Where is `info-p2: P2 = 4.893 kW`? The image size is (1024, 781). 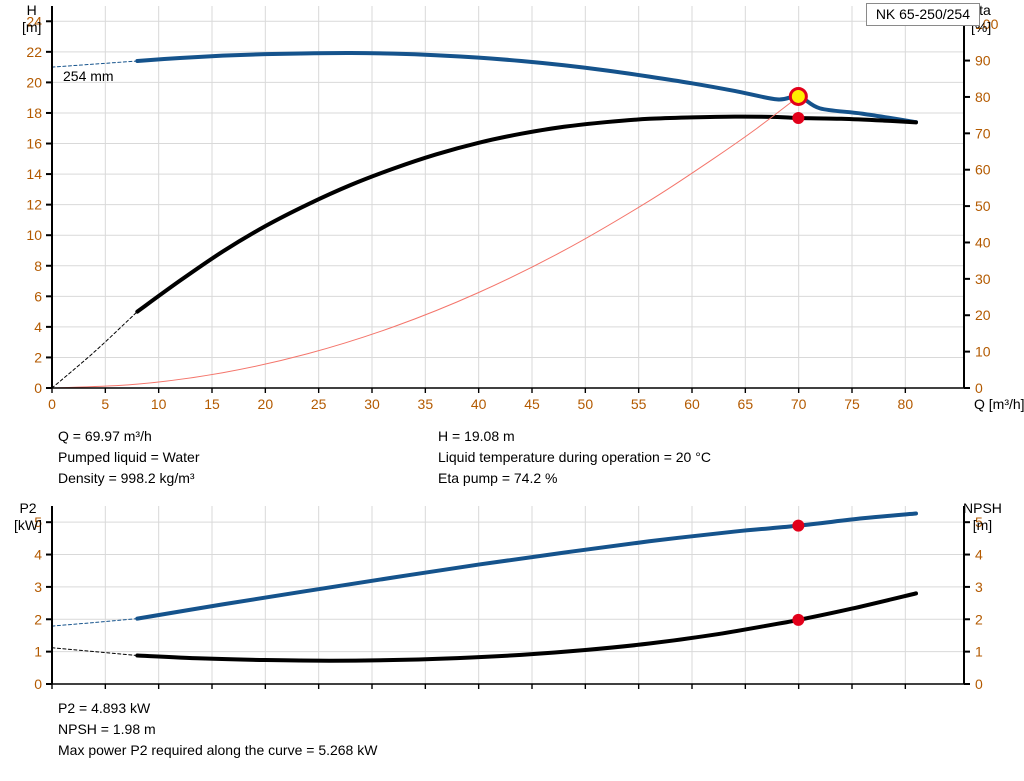
info-p2: P2 = 4.893 kW is located at coordinates (104, 708).